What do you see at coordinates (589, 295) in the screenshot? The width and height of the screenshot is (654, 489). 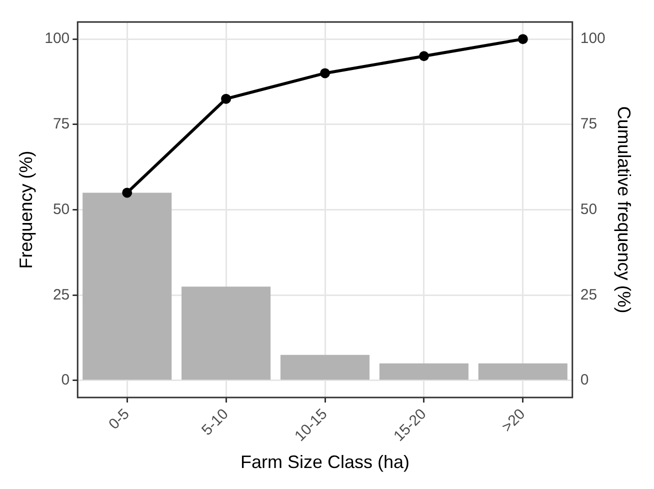 I see `y2-tick-label: 25` at bounding box center [589, 295].